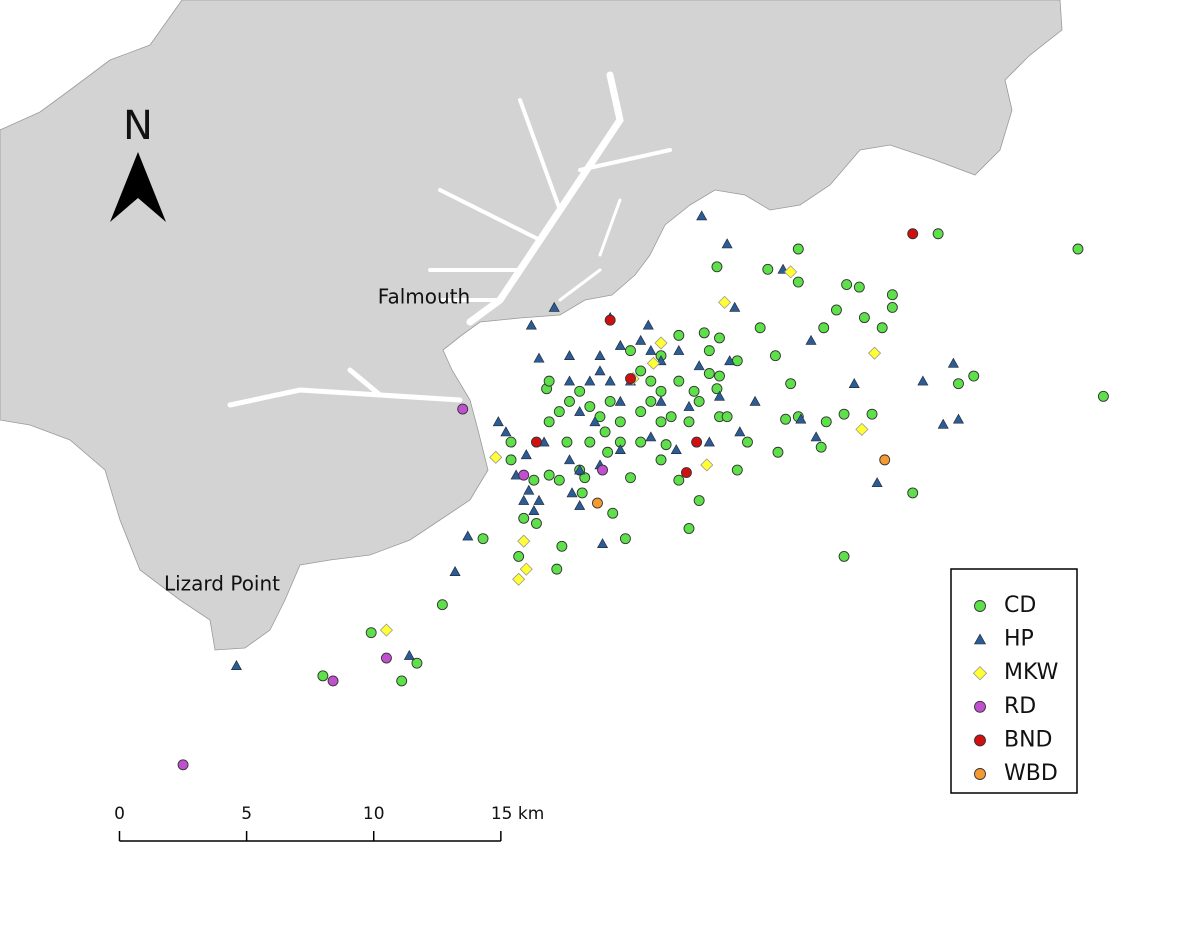 The height and width of the screenshot is (935, 1200). Describe the element at coordinates (449, 239) in the screenshot. I see `estuaries` at that location.